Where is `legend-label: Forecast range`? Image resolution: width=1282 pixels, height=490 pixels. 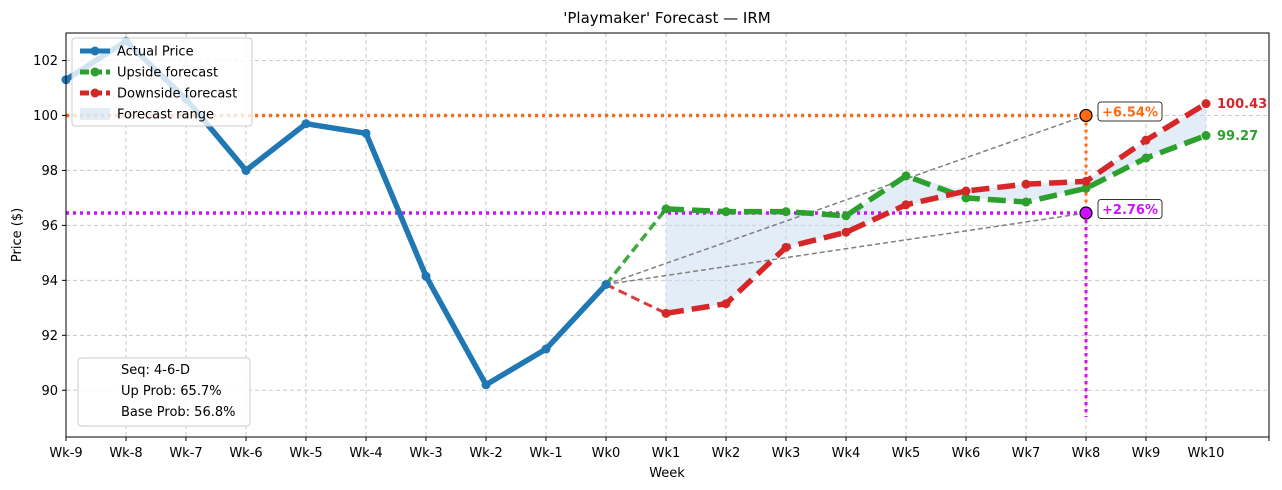
legend-label: Forecast range is located at coordinates (165, 115).